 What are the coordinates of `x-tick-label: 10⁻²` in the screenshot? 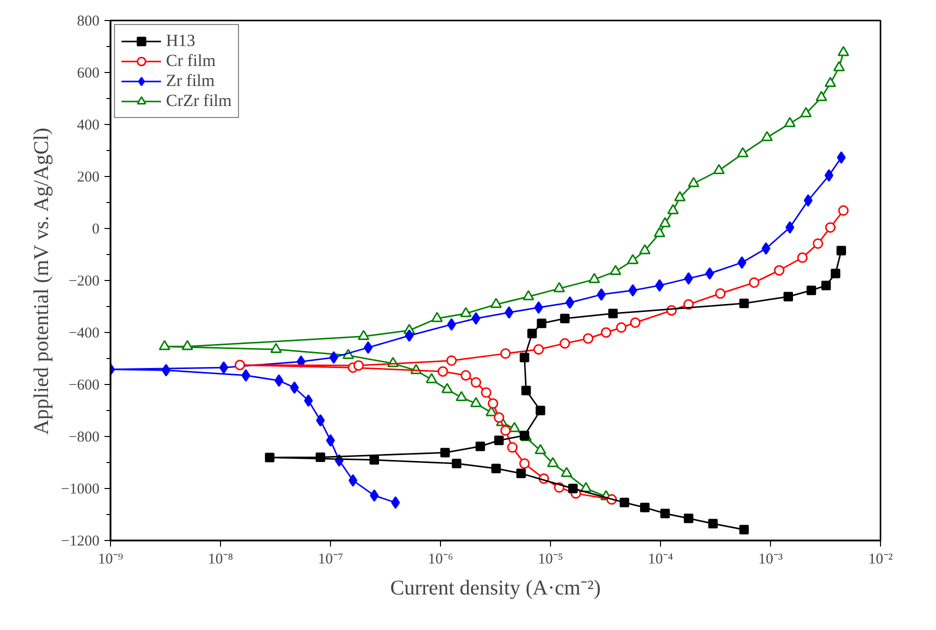 It's located at (881, 560).